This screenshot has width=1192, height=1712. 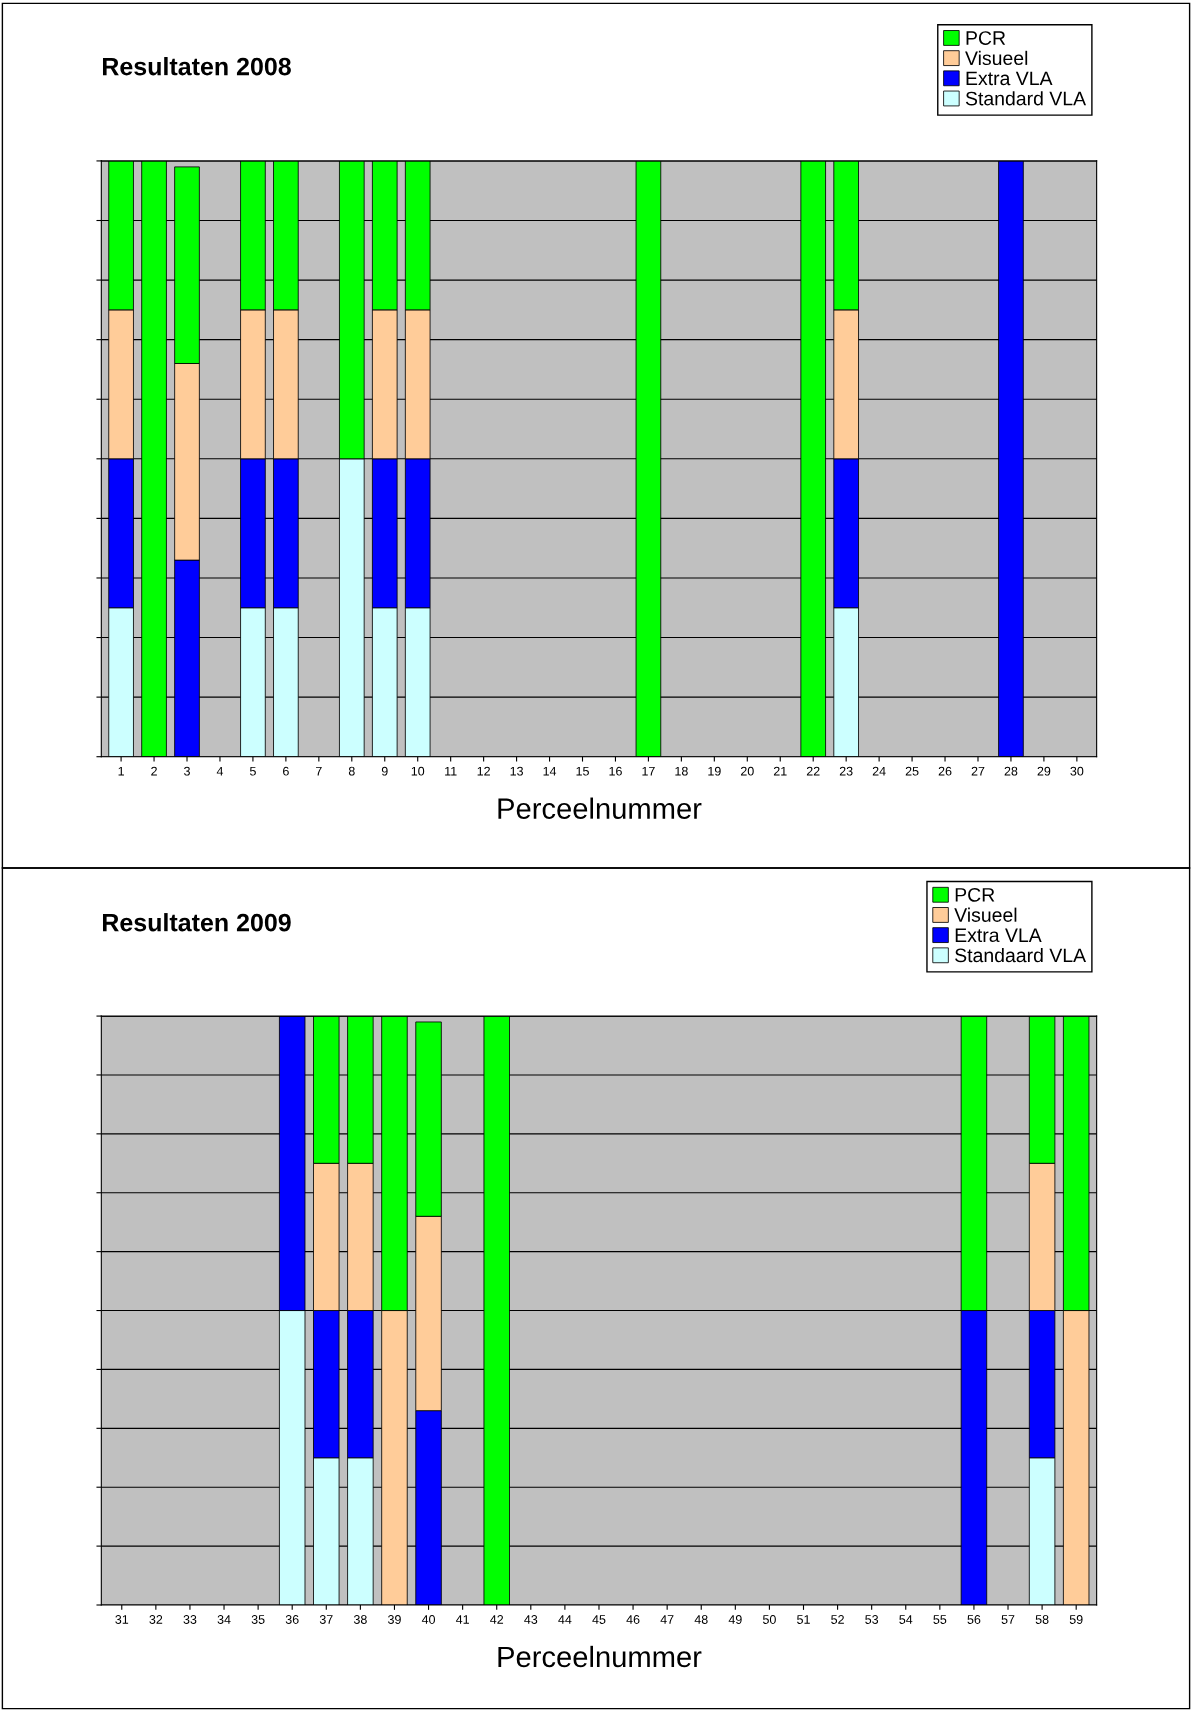 What do you see at coordinates (681, 771) in the screenshot?
I see `x-tick-label: 18` at bounding box center [681, 771].